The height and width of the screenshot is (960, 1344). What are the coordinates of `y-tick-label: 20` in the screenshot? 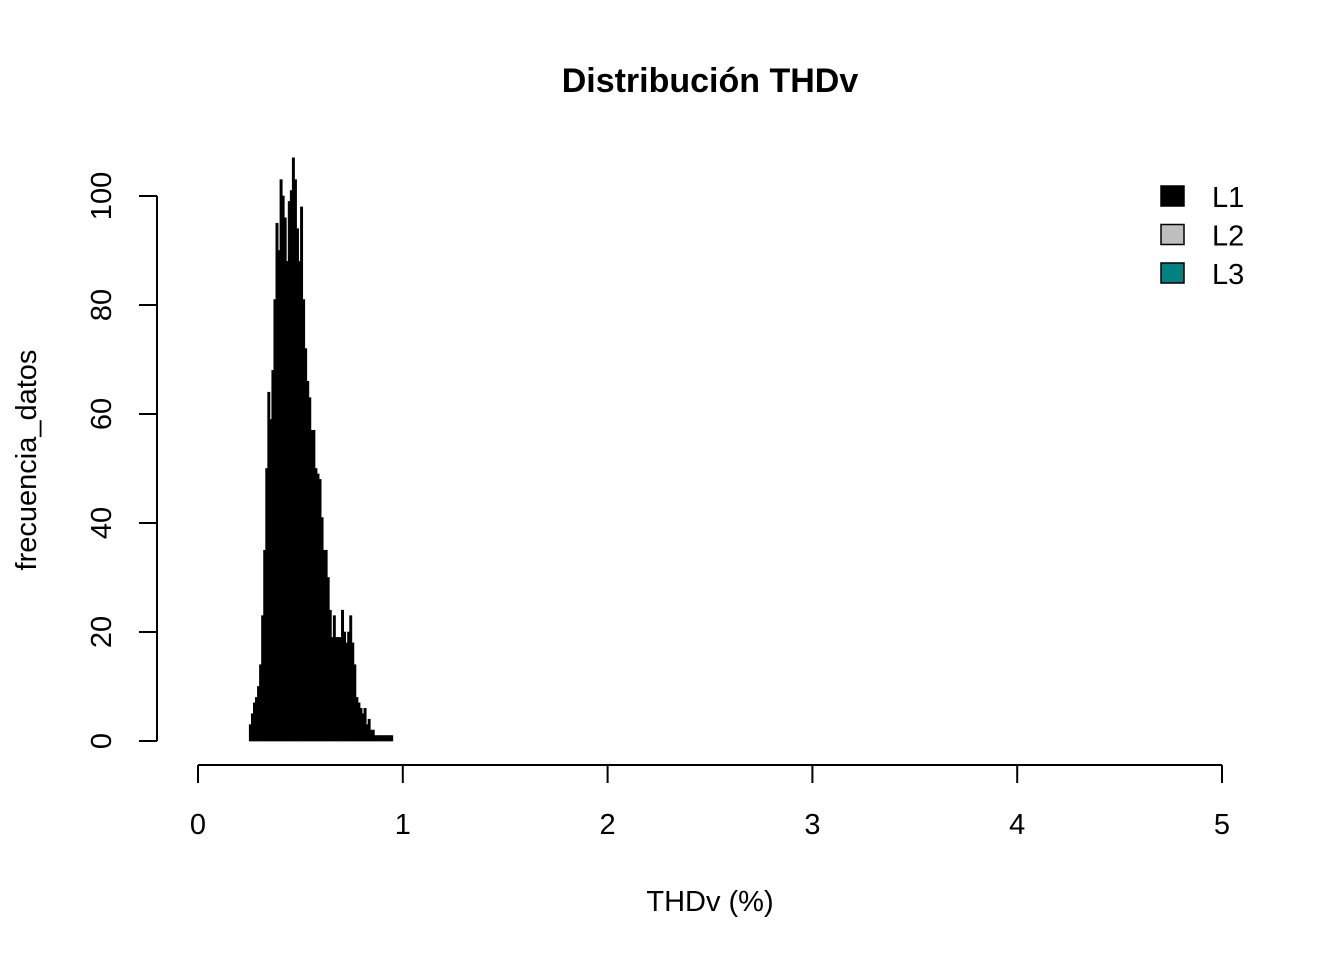 It's located at (102, 632).